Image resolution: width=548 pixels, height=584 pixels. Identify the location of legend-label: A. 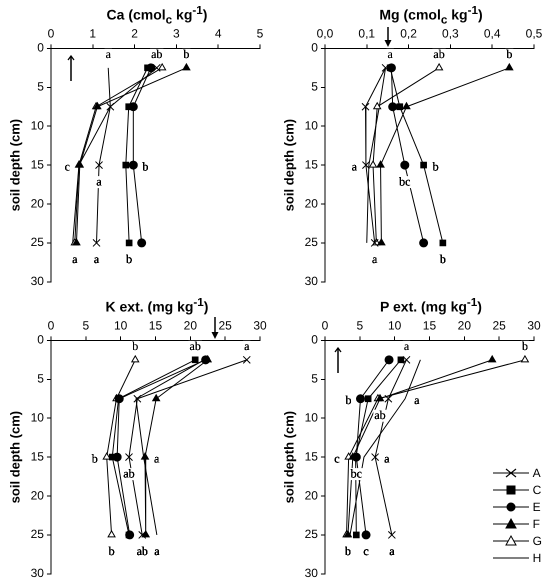
(536, 473).